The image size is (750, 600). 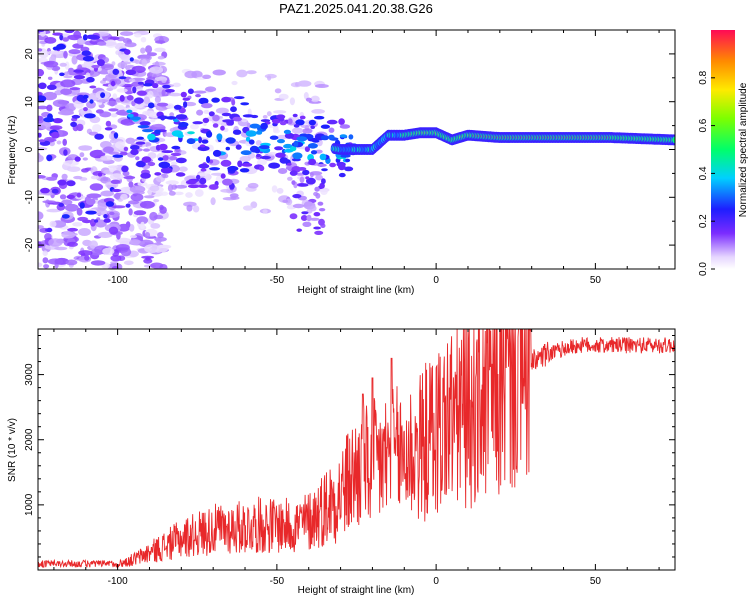 What do you see at coordinates (743, 149) in the screenshot?
I see `colorbar-label: Normalized spectral amplitude` at bounding box center [743, 149].